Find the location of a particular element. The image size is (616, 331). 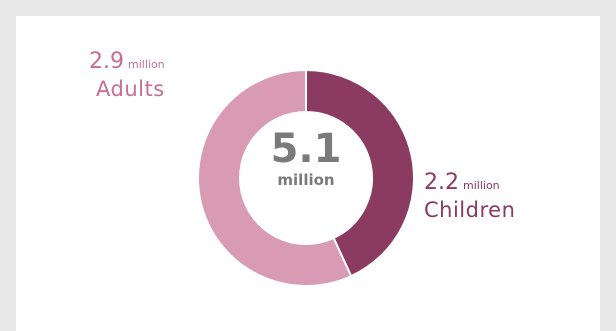

adults-name-label: Adults is located at coordinates (130, 89).